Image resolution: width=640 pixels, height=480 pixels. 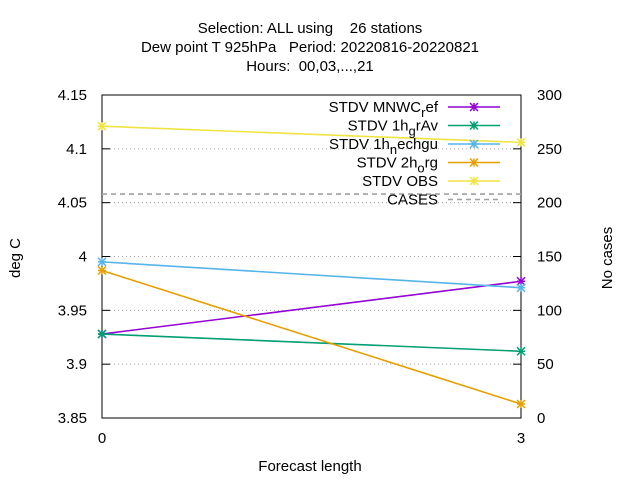 I want to click on y2-tick-label: 200, so click(x=549, y=203).